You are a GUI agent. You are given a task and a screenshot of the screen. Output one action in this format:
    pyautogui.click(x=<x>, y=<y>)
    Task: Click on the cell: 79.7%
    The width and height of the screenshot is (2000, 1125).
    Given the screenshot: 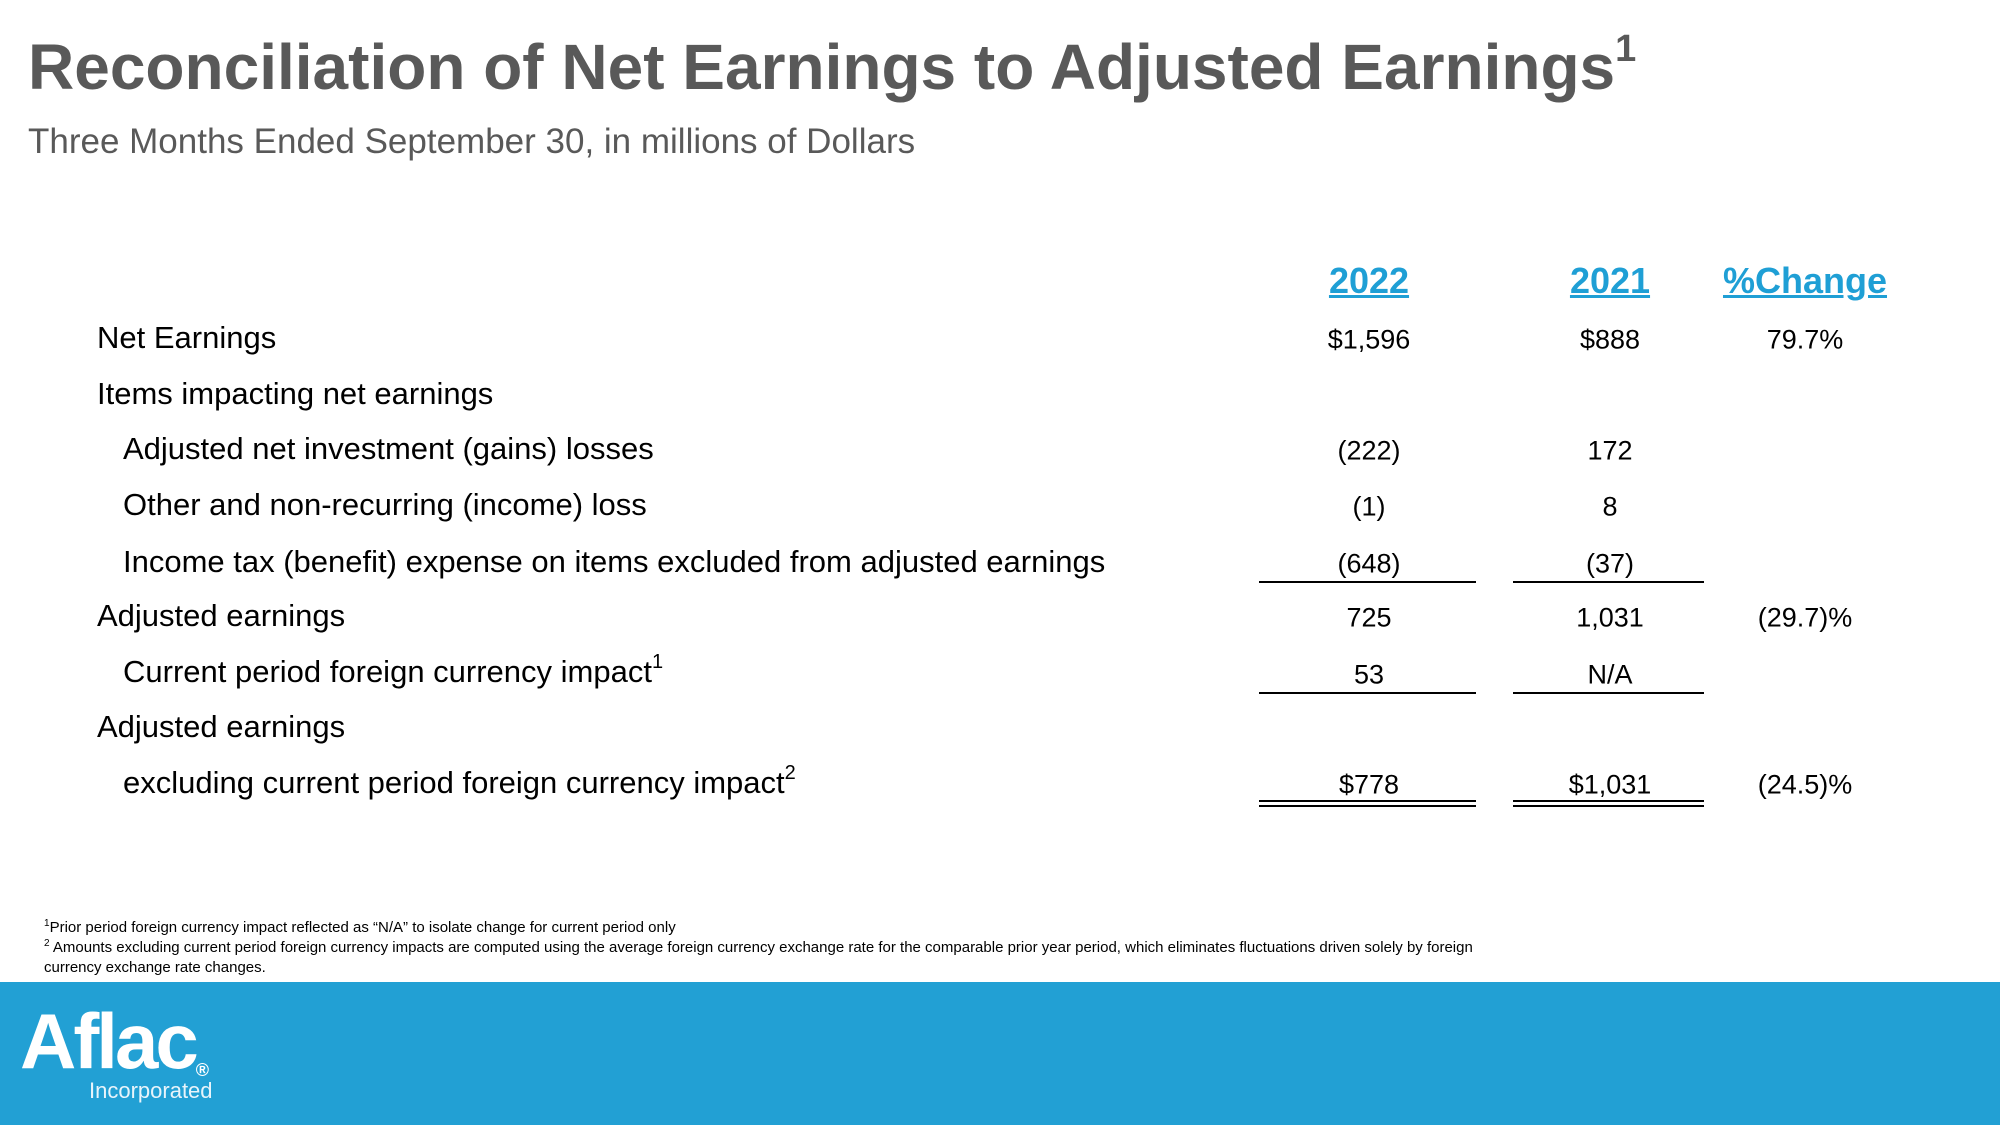 What is the action you would take?
    pyautogui.click(x=1805, y=339)
    